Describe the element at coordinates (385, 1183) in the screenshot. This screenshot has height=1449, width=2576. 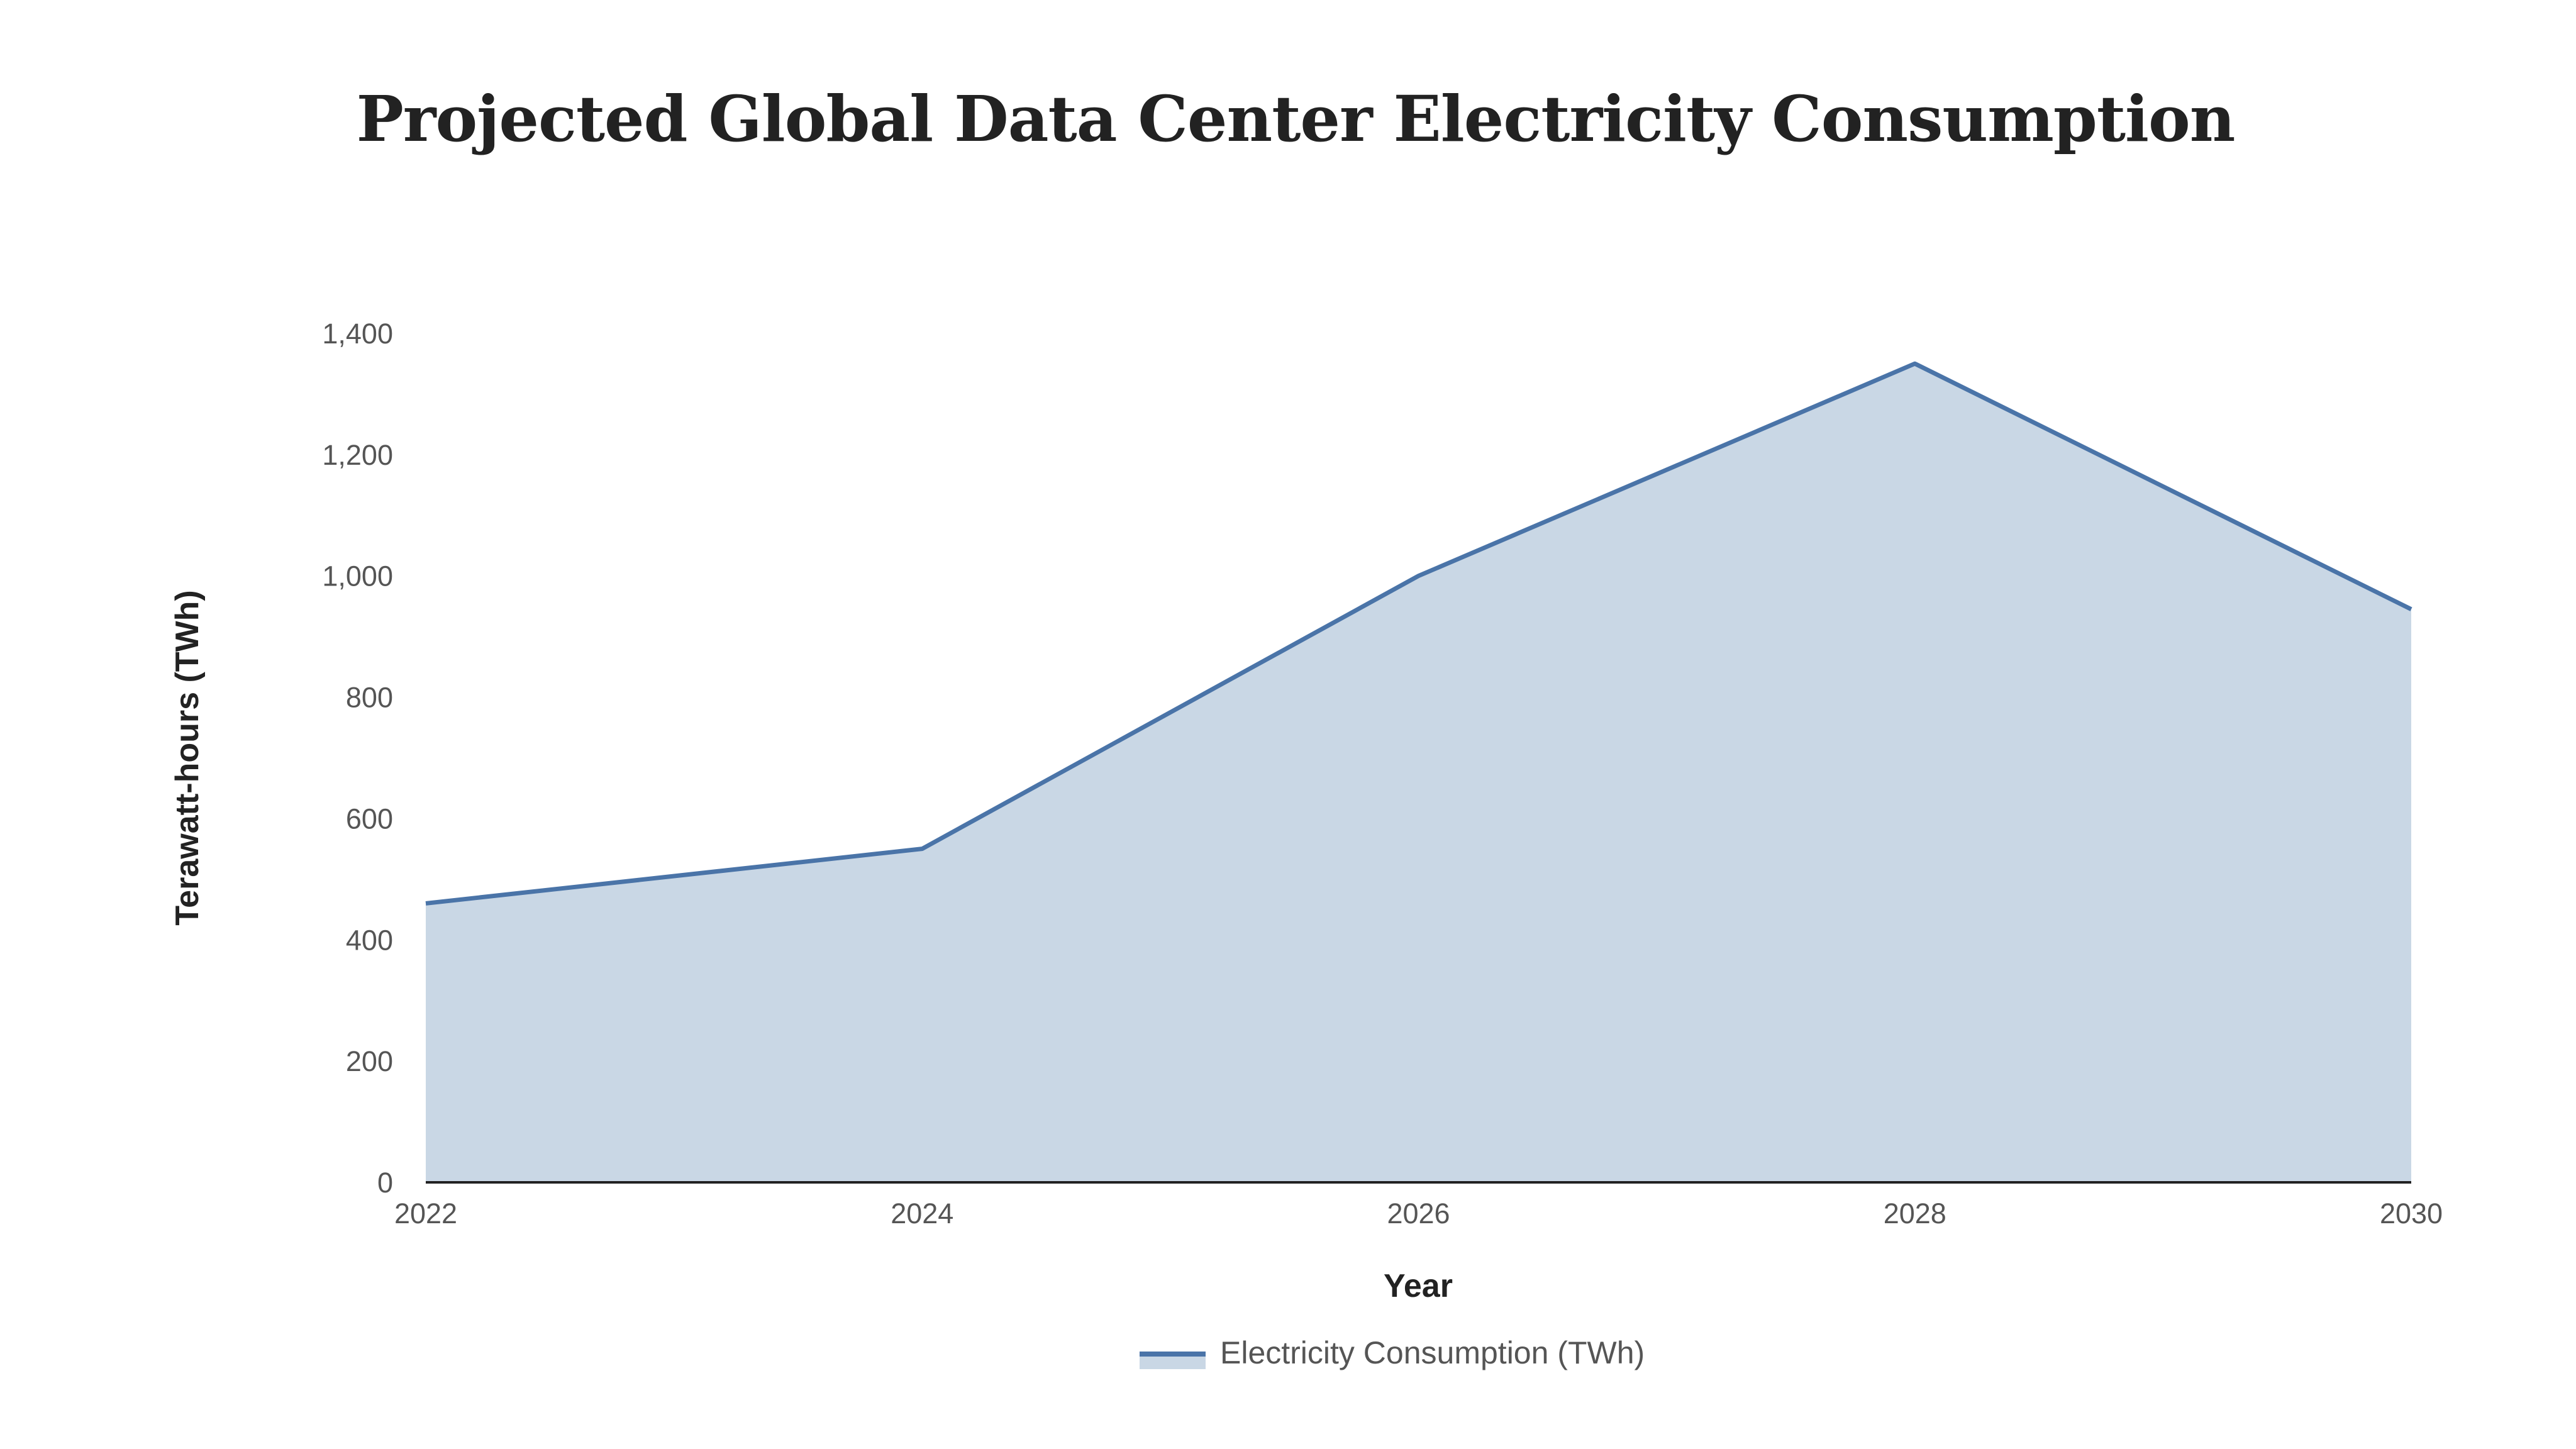
I see `y-tick-label: 0` at that location.